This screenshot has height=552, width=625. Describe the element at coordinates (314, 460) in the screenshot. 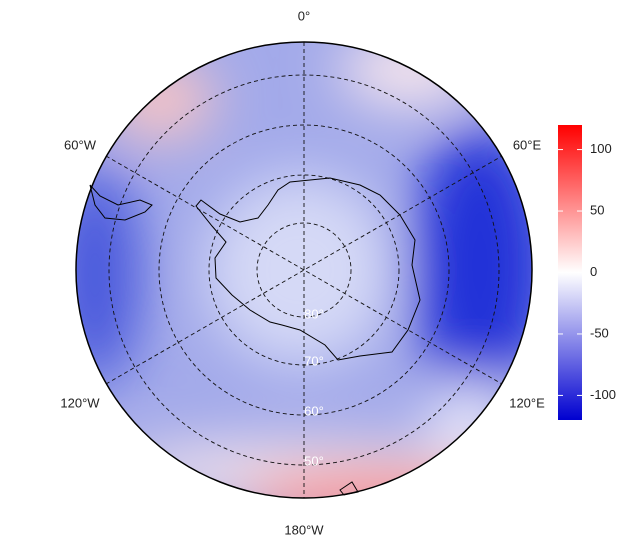

I see `latitude-label: 50°` at that location.